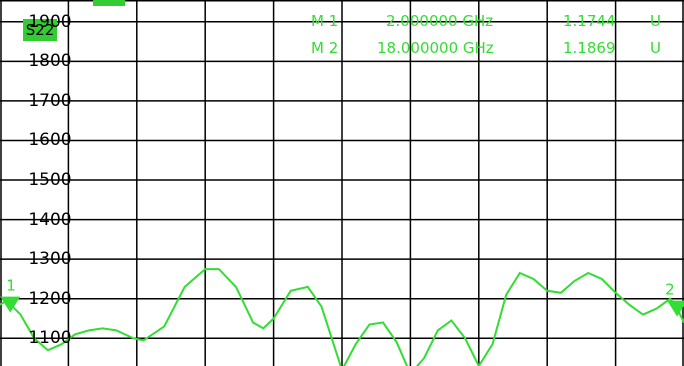  What do you see at coordinates (675, 308) in the screenshot?
I see `marker-2-flag-triangle` at bounding box center [675, 308].